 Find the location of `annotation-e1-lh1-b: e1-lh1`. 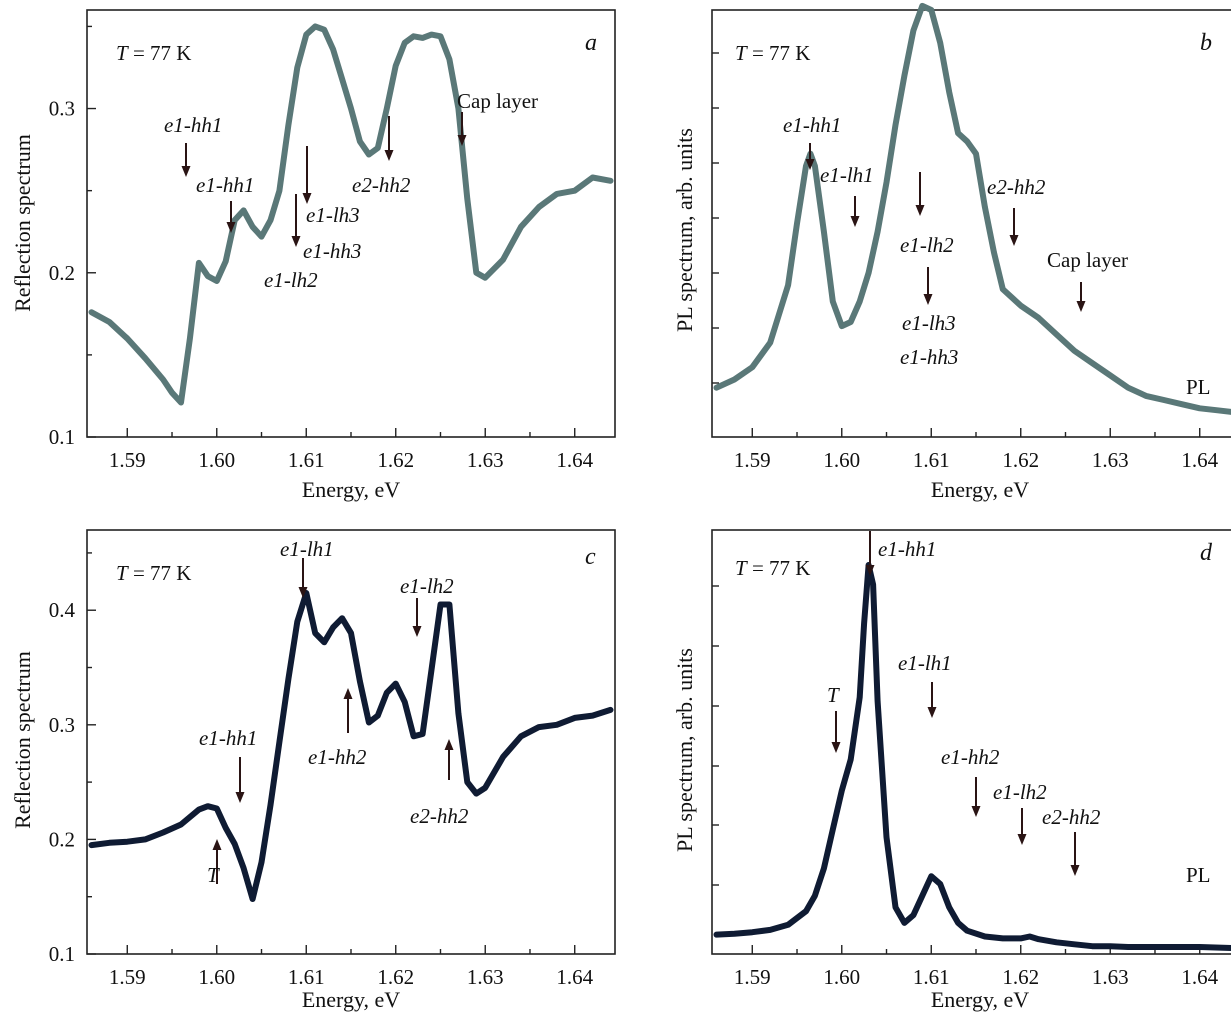

annotation-e1-lh1-b: e1-lh1 is located at coordinates (847, 175).